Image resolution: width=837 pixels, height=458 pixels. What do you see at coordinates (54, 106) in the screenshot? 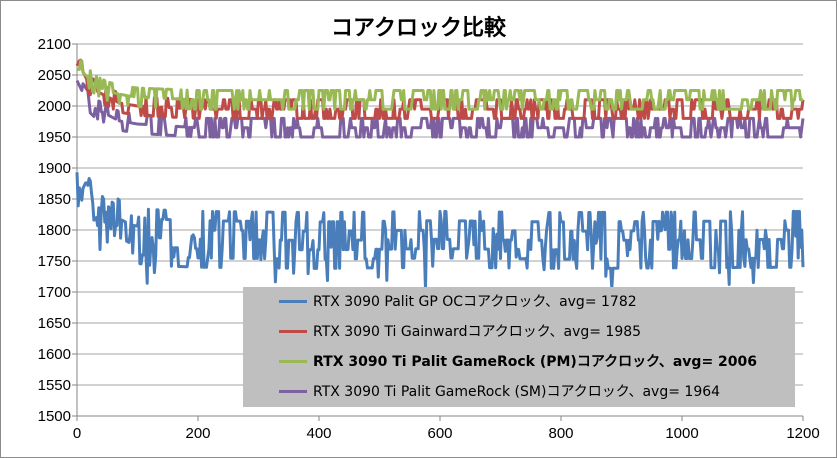
I see `y-tick-label: 2000` at bounding box center [54, 106].